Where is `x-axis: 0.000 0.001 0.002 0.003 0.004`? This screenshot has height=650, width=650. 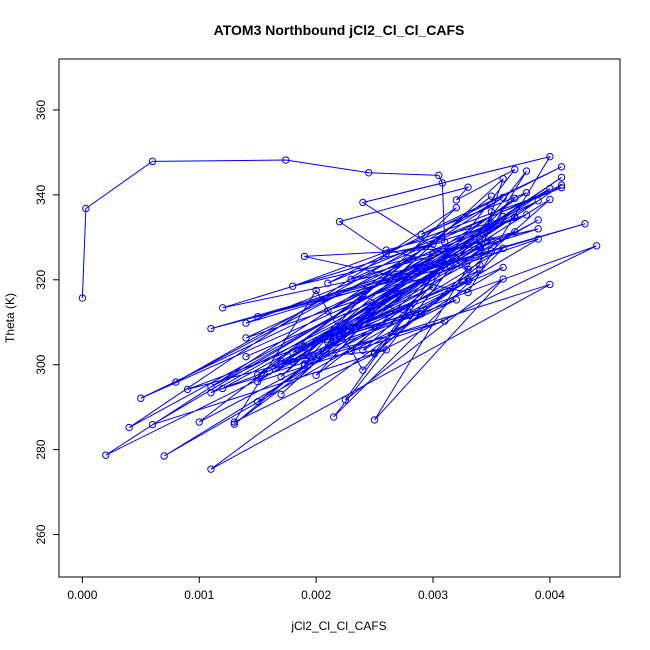 x-axis: 0.000 0.001 0.002 0.003 0.004 is located at coordinates (316, 589).